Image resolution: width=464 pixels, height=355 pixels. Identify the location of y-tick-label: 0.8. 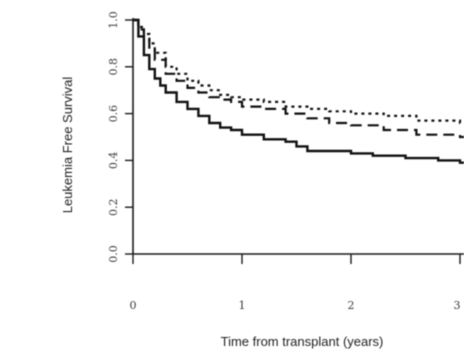
(113, 67).